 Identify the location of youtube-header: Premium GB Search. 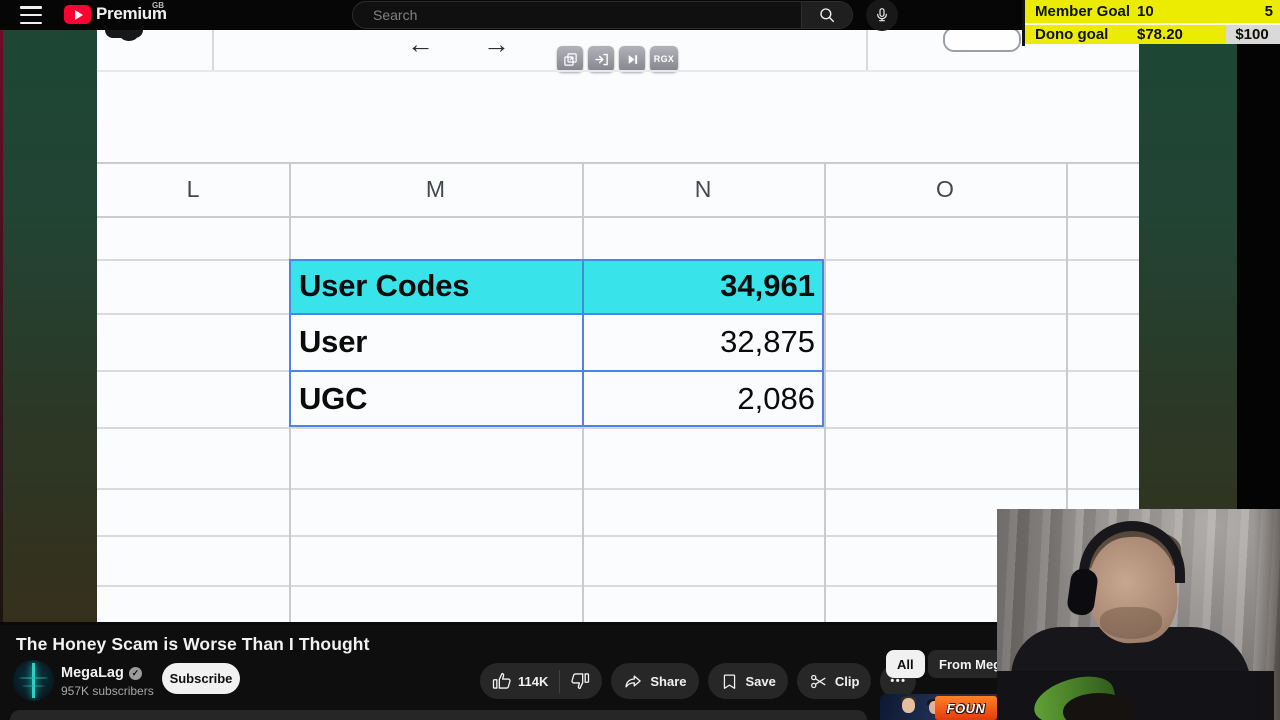
(640, 15).